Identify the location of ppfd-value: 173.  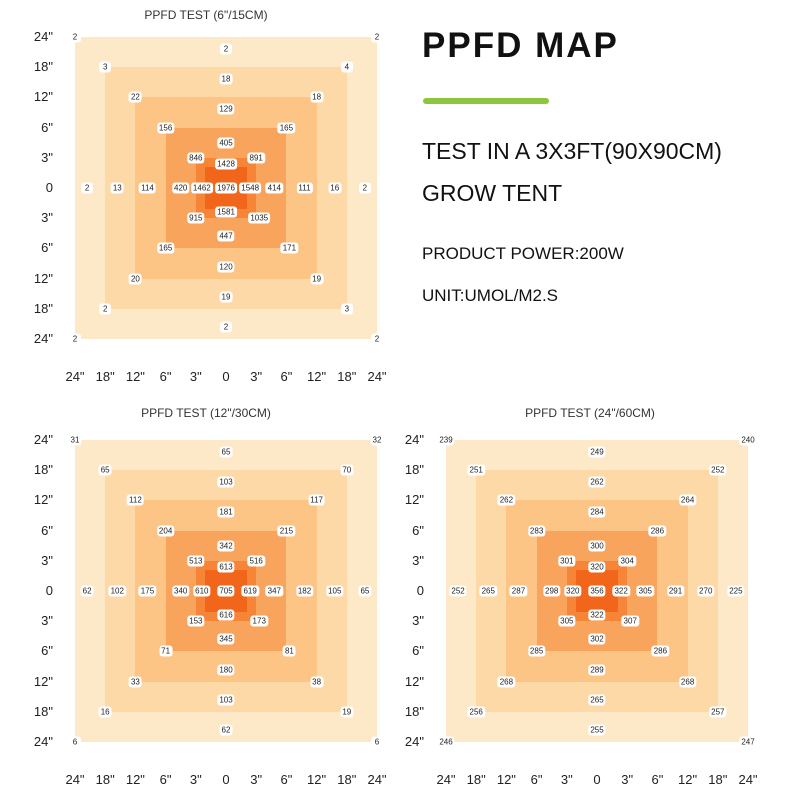
(259, 621).